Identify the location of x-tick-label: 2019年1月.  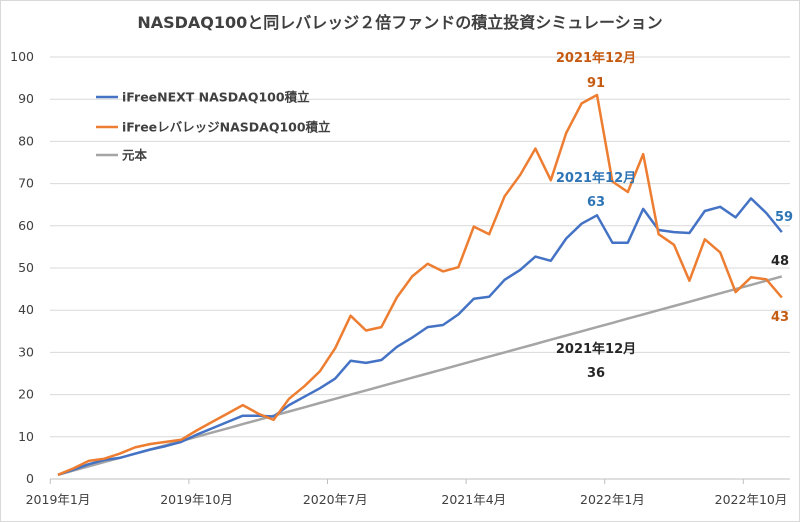
(58, 499).